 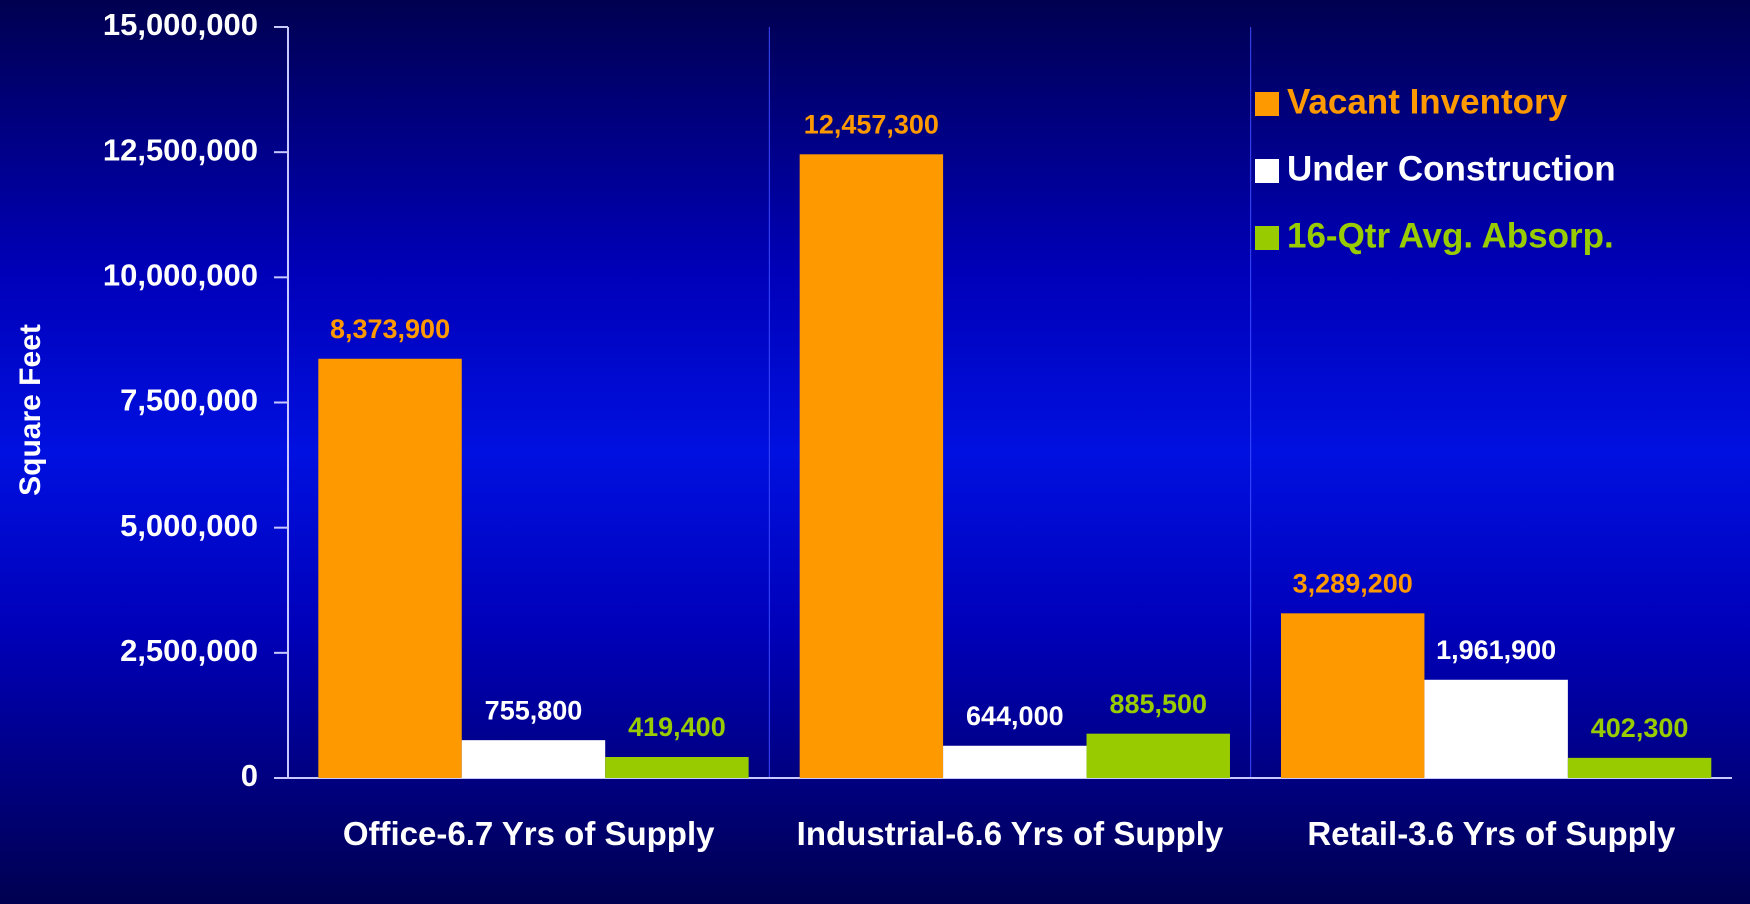 I want to click on y-tick-label: 12,500,000, so click(x=180, y=149).